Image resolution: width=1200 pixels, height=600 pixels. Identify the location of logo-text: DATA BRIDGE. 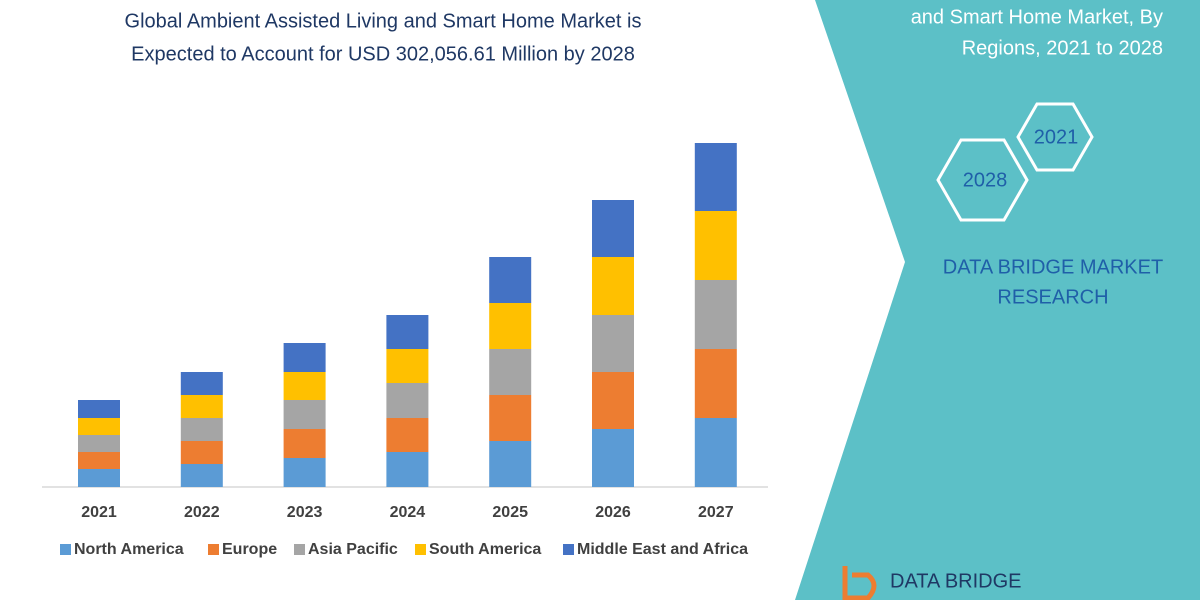
(956, 581).